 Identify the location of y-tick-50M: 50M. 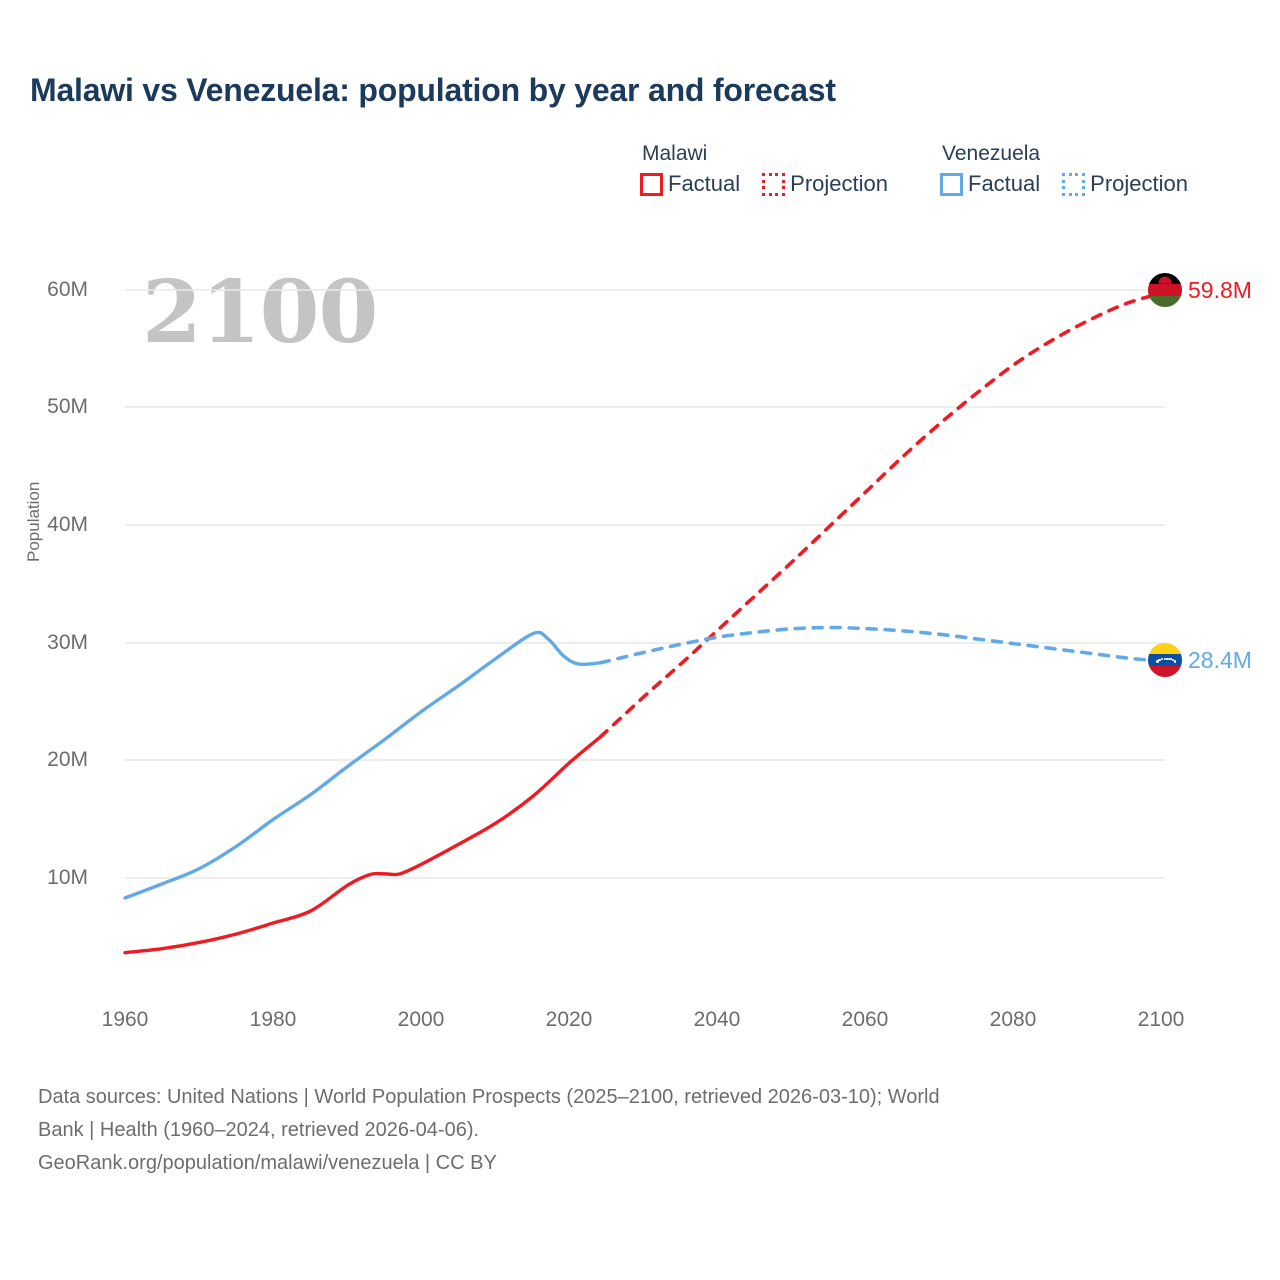
(67, 406).